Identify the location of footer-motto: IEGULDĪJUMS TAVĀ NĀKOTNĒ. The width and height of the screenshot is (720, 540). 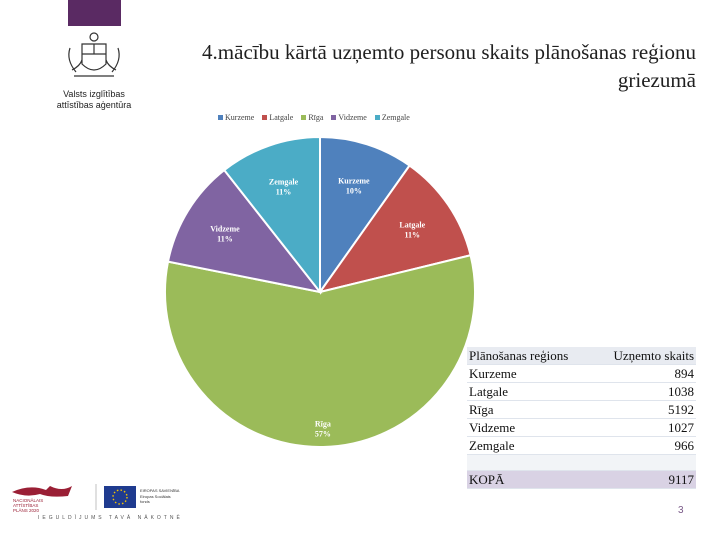
(110, 518).